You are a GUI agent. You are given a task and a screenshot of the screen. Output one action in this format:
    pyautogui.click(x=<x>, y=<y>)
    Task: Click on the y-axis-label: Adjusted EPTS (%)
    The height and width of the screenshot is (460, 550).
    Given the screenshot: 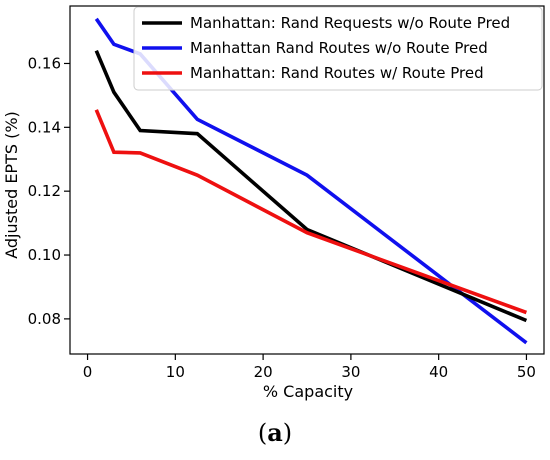 What is the action you would take?
    pyautogui.click(x=11, y=185)
    